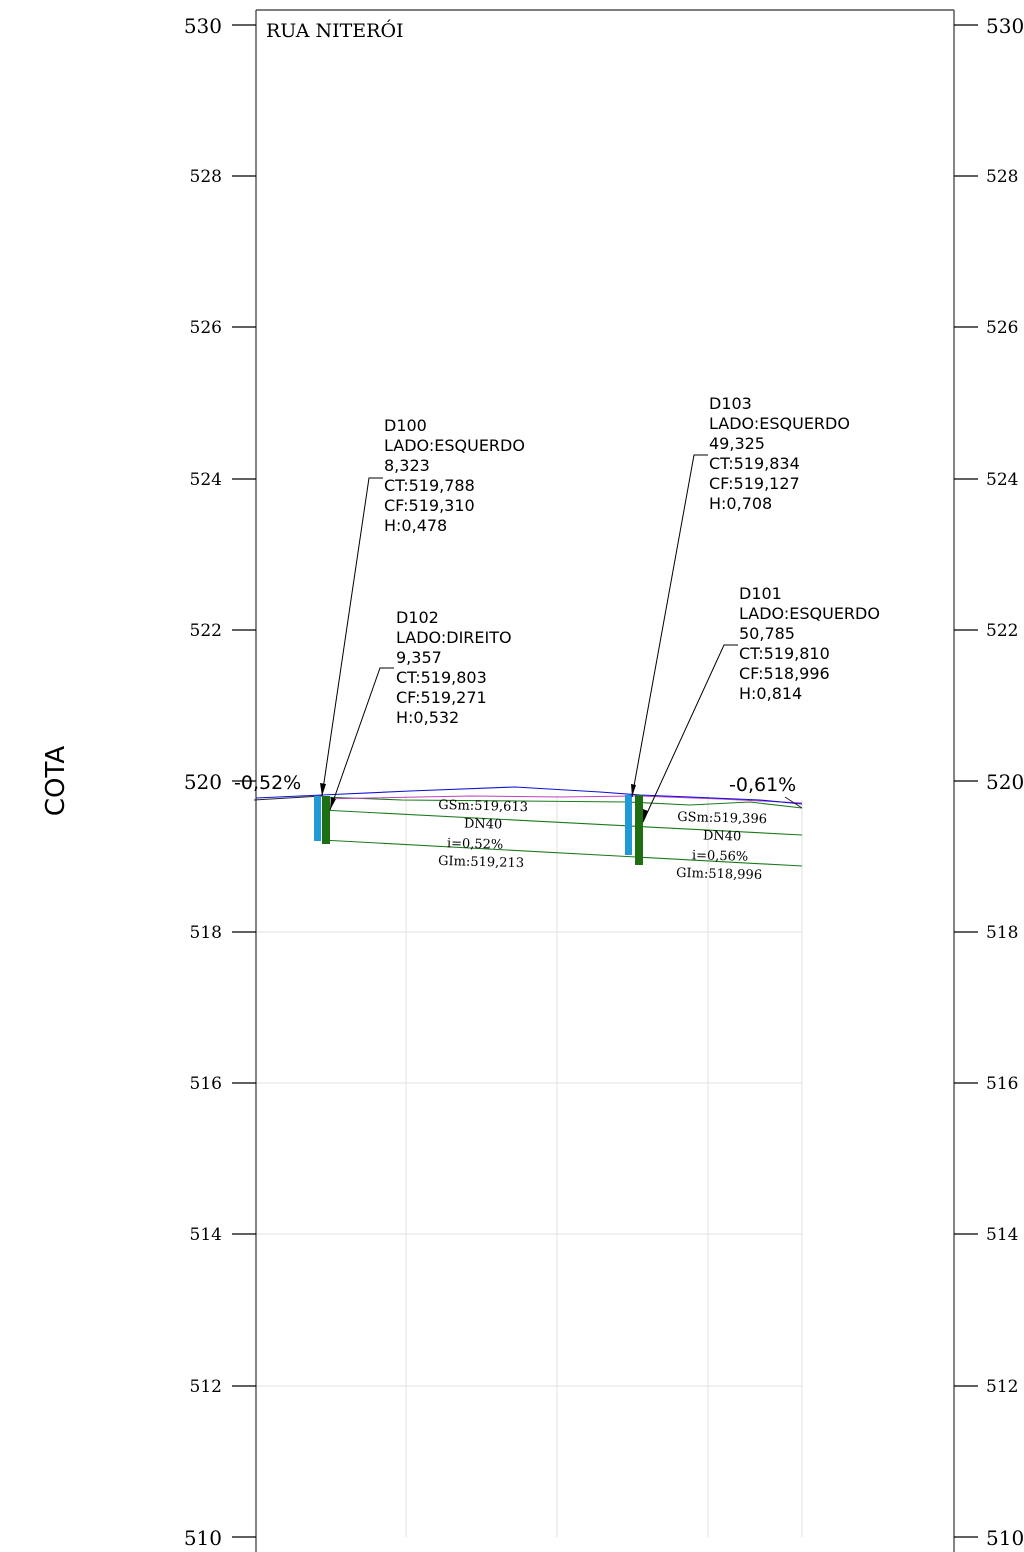  What do you see at coordinates (206, 933) in the screenshot?
I see `tick-label-left: 518` at bounding box center [206, 933].